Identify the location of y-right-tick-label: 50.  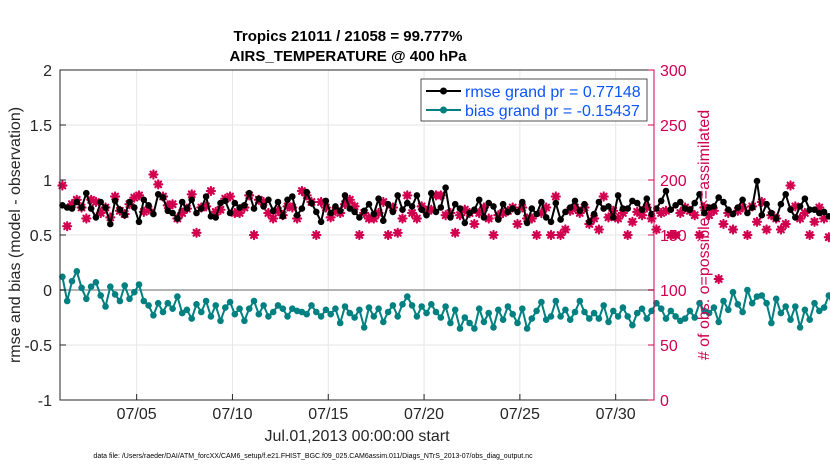
(669, 346).